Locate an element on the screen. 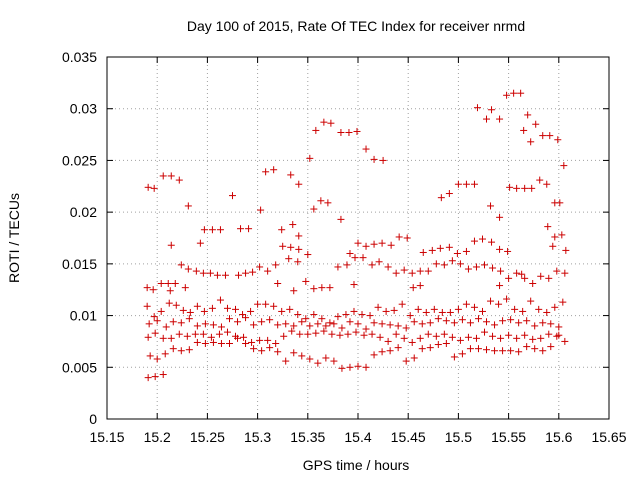 This screenshot has height=480, width=640. x-tick-label: 15.55 is located at coordinates (508, 437).